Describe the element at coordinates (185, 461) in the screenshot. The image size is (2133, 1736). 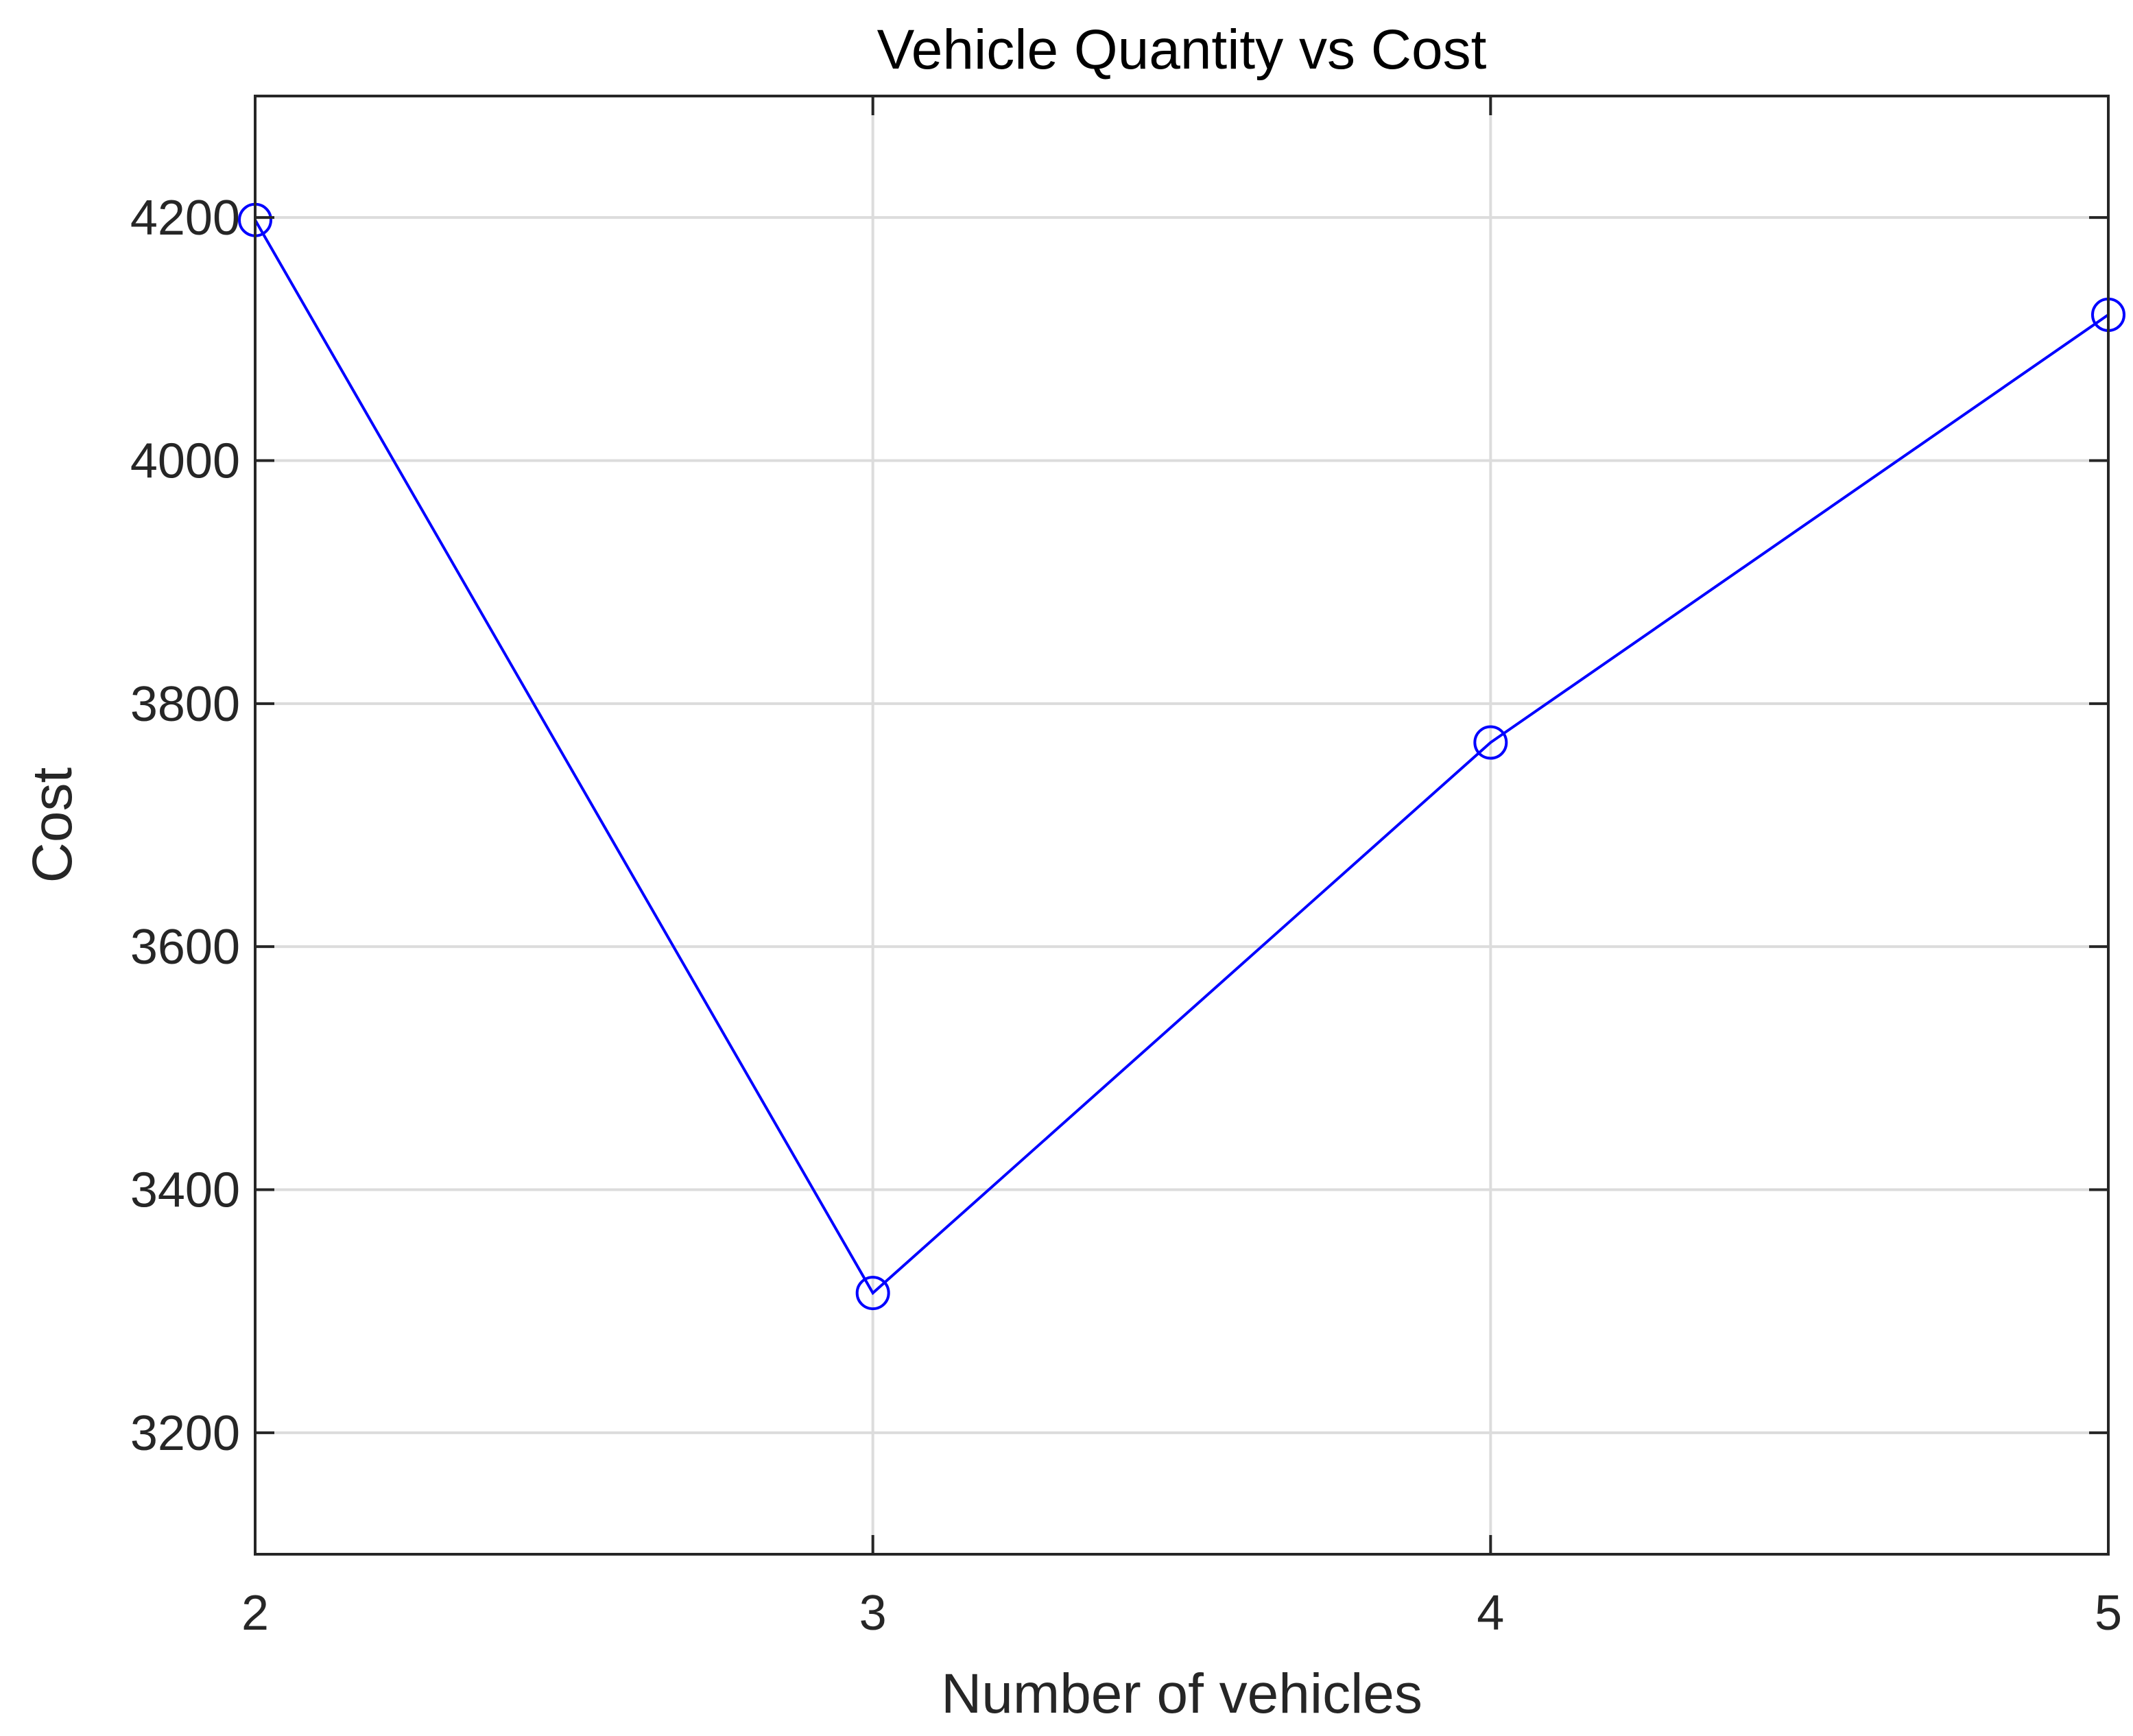
I see `y-tick-label: 4000` at that location.